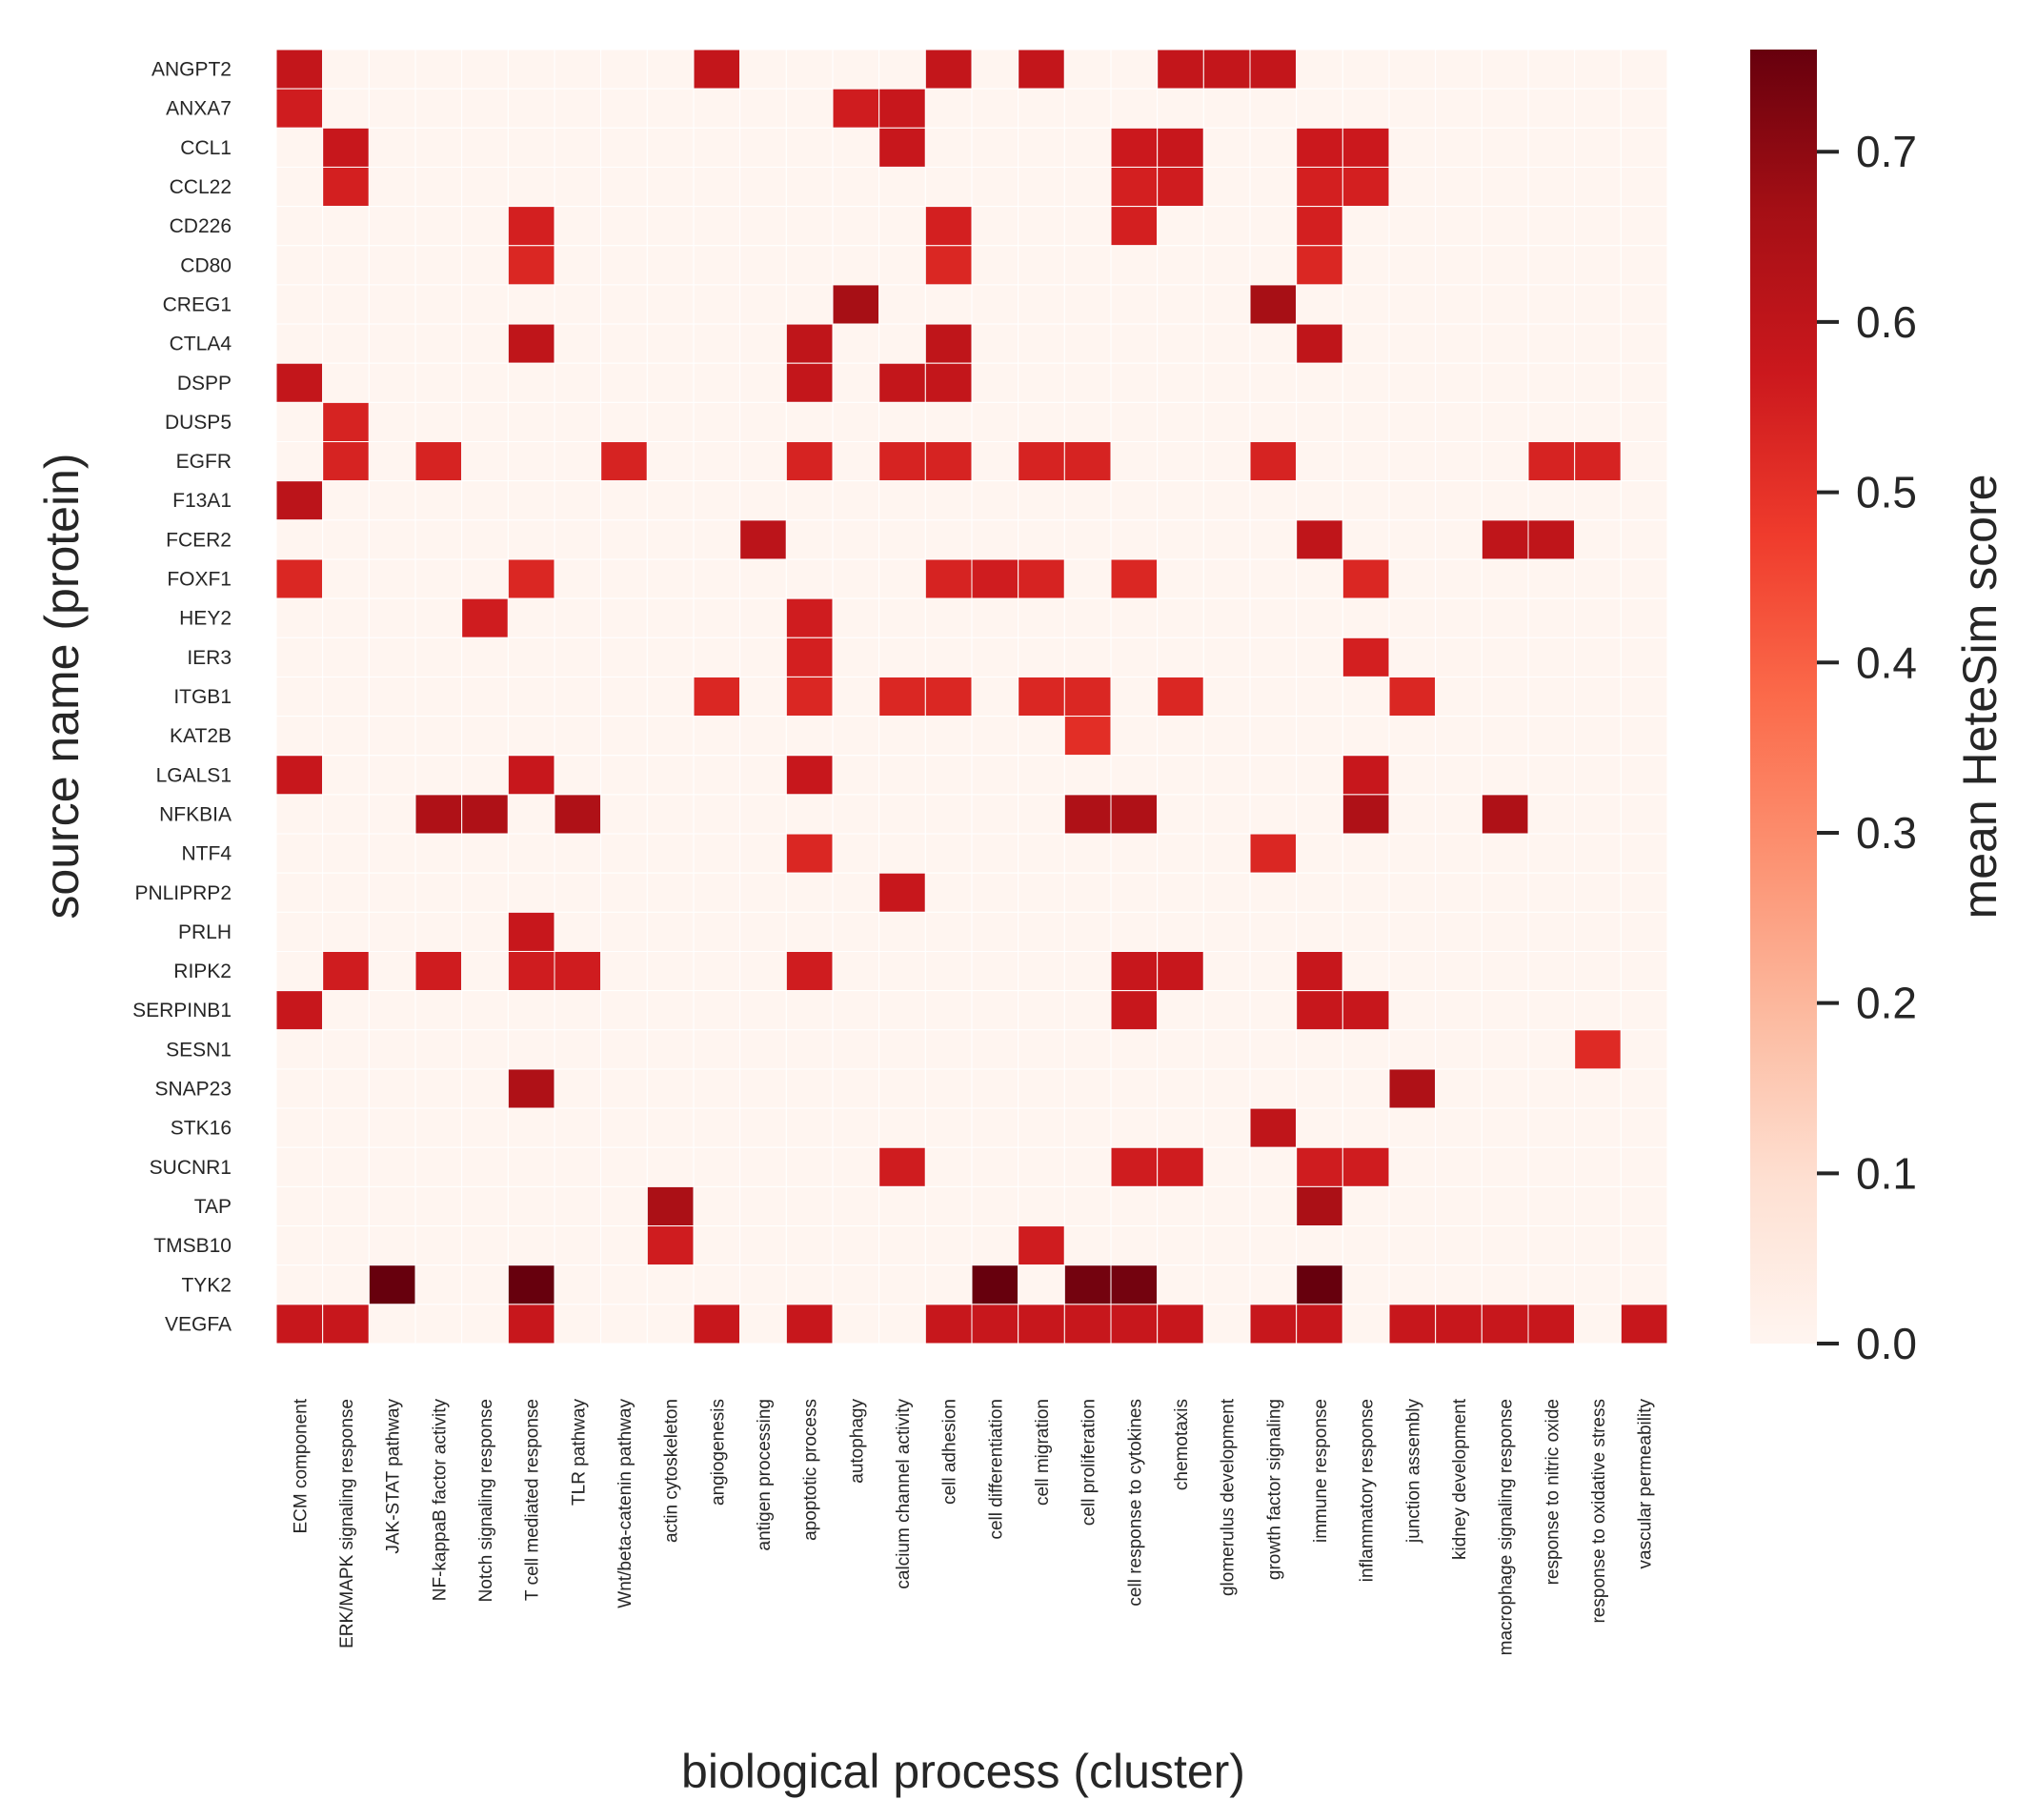 This screenshot has height=1820, width=2037. I want to click on x-tick-label: inflammatory response, so click(1368, 1490).